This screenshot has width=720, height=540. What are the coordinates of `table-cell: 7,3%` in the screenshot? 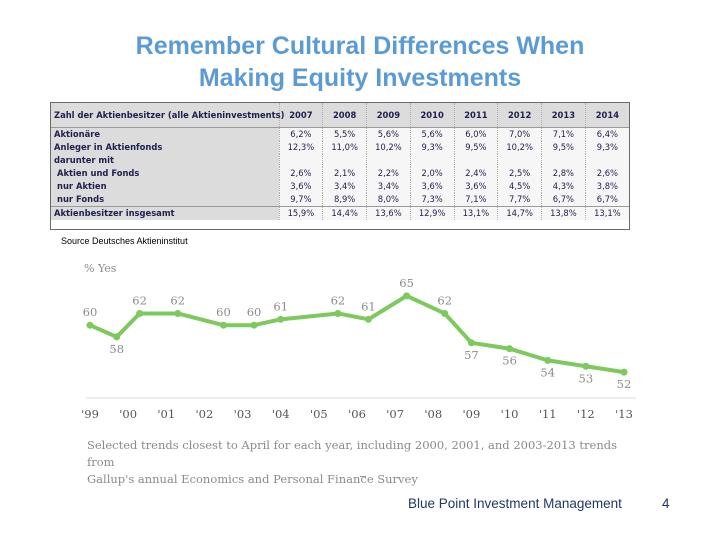 It's located at (431, 200).